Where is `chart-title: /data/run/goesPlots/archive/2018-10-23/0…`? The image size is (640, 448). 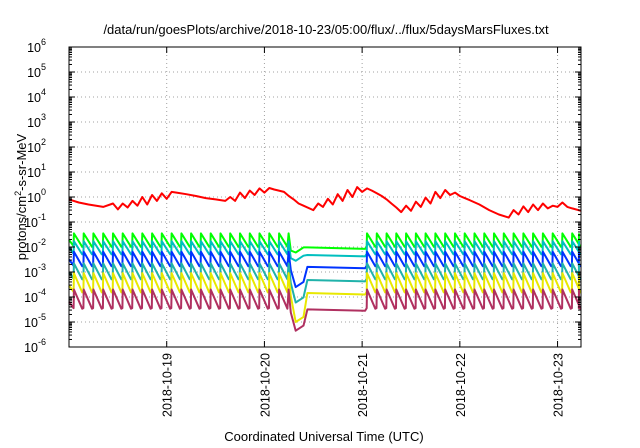
chart-title: /data/run/goesPlots/archive/2018-10-23/0… is located at coordinates (326, 29).